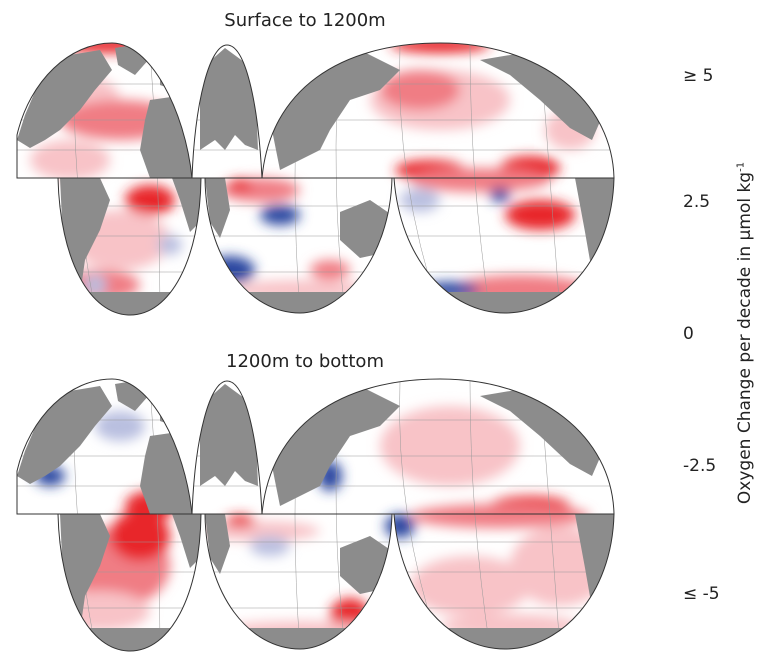  What do you see at coordinates (305, 20) in the screenshot?
I see `panel-title-surface: Surface to 1200m` at bounding box center [305, 20].